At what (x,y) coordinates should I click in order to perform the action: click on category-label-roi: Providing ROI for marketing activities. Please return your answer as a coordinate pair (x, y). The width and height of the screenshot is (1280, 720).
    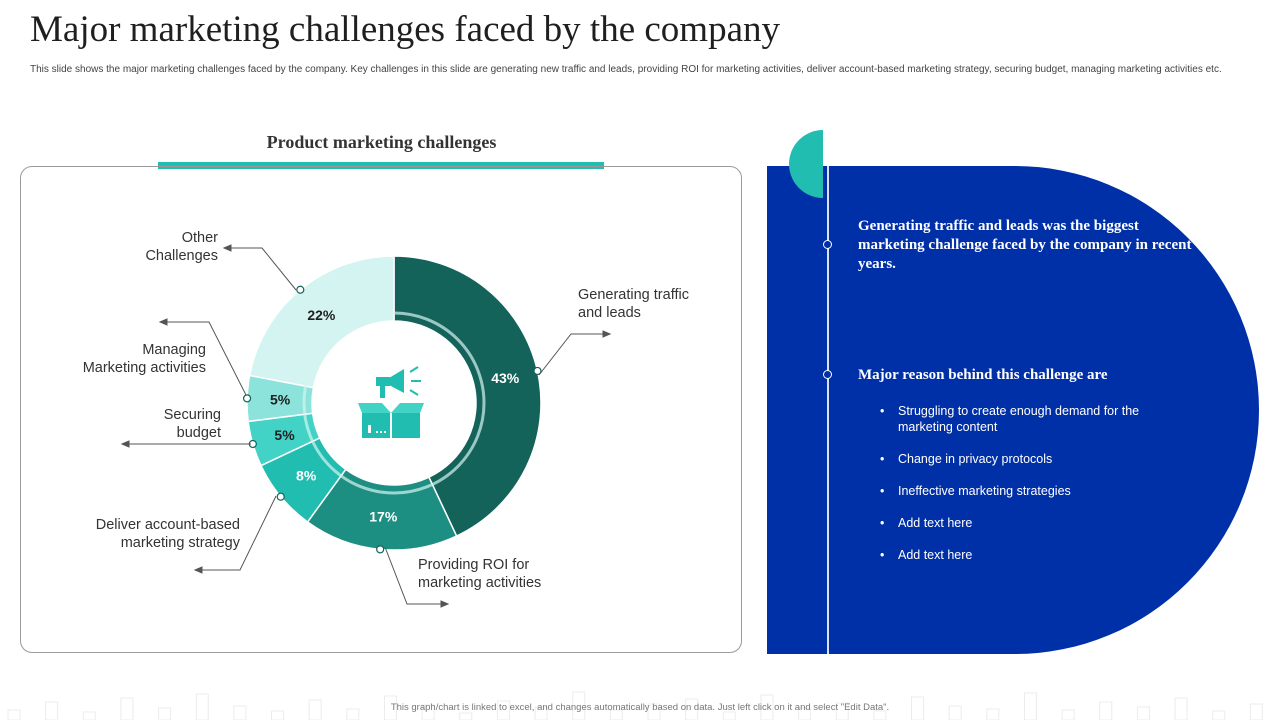
    Looking at the image, I should click on (479, 574).